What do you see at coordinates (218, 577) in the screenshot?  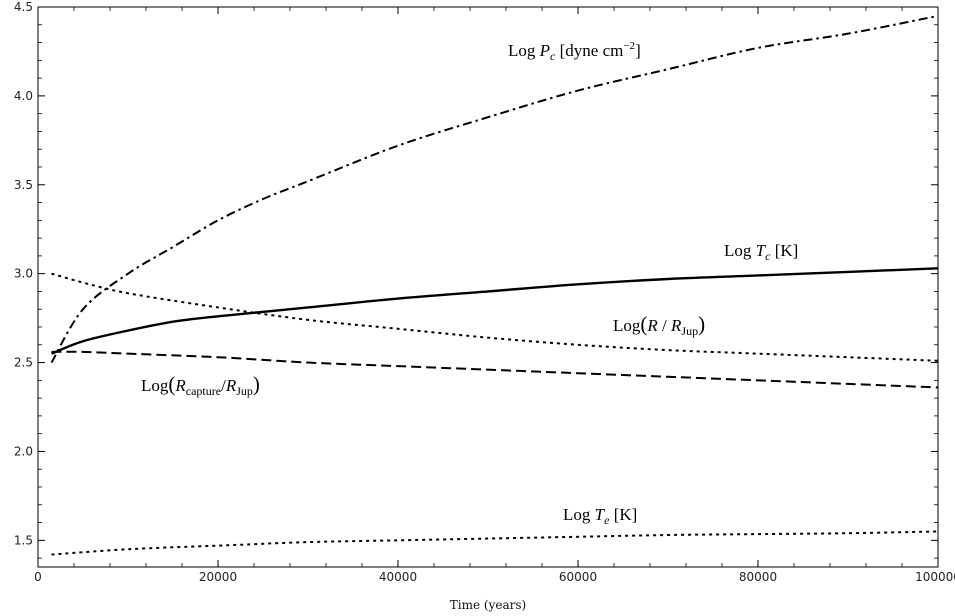 I see `x-tick-label: 20000` at bounding box center [218, 577].